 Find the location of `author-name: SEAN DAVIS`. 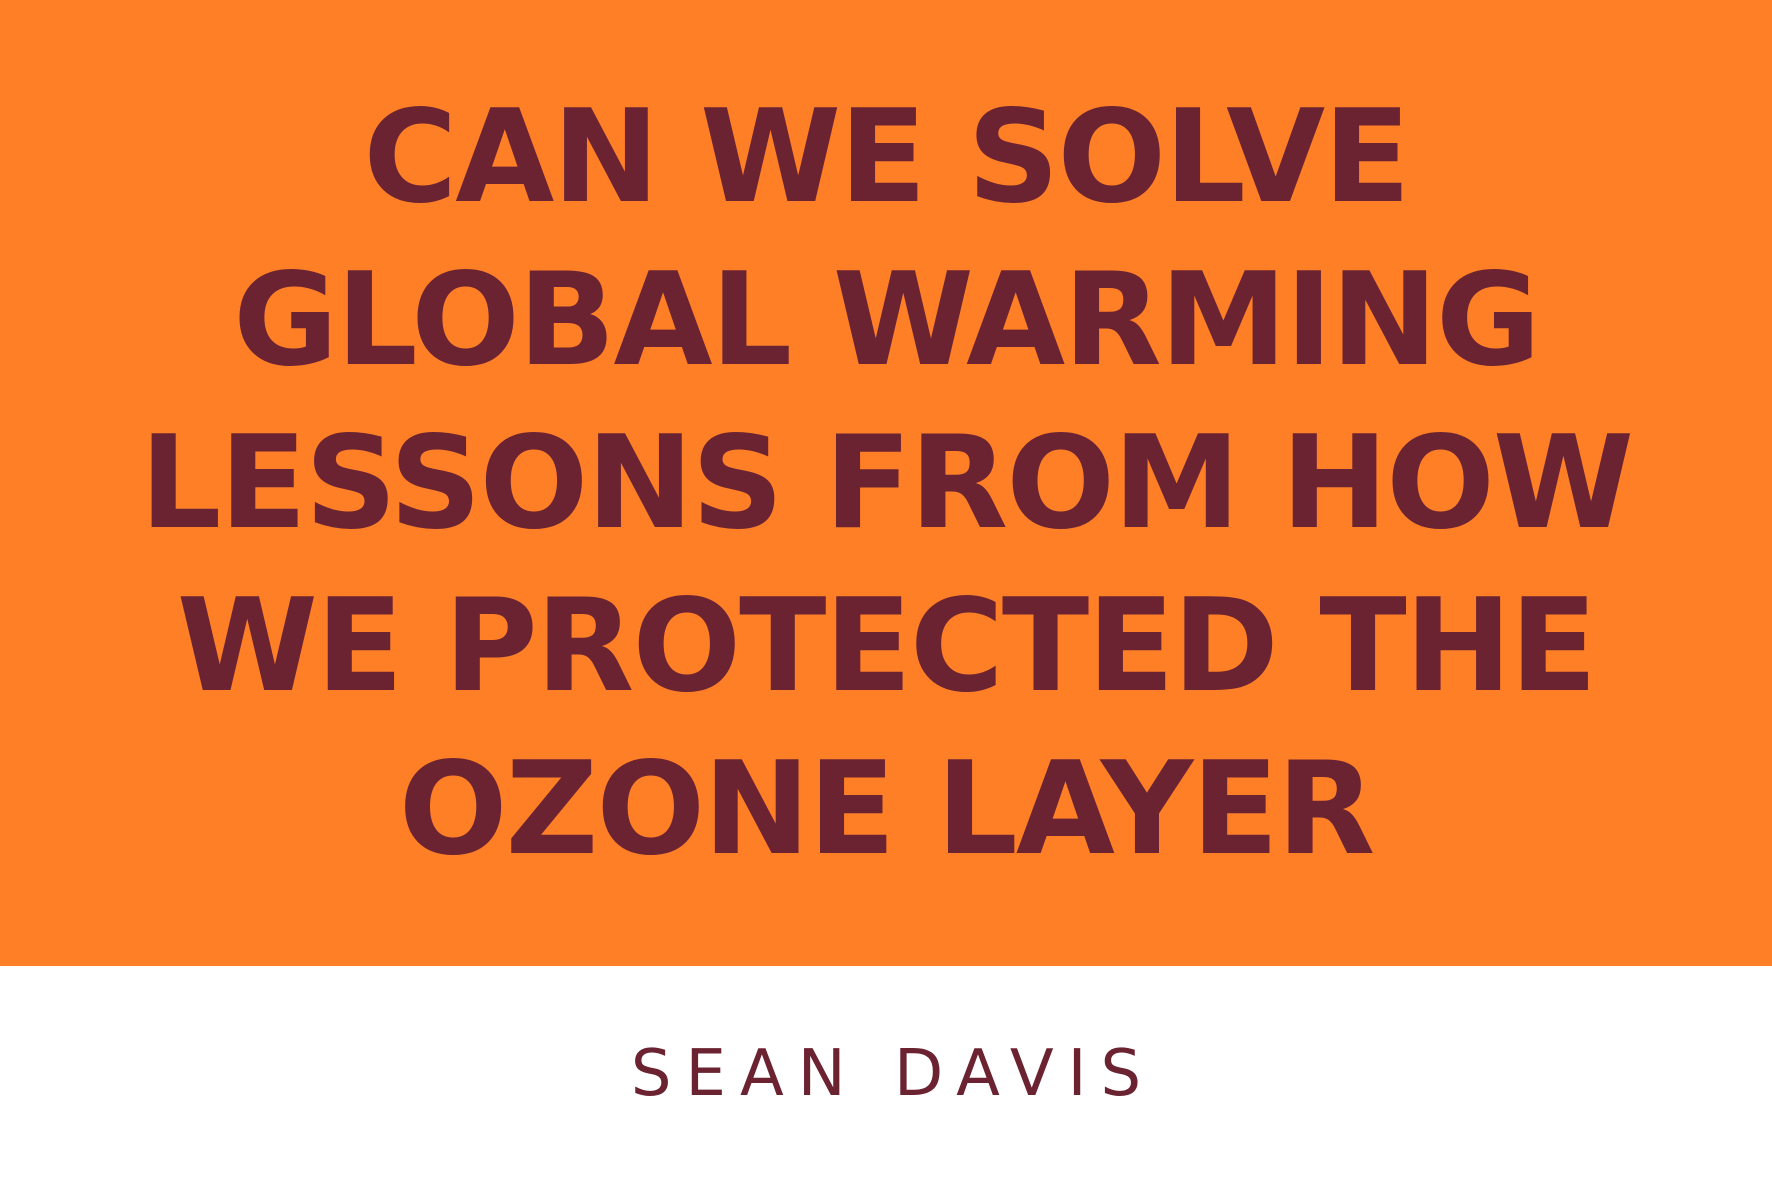

author-name: SEAN DAVIS is located at coordinates (893, 1073).